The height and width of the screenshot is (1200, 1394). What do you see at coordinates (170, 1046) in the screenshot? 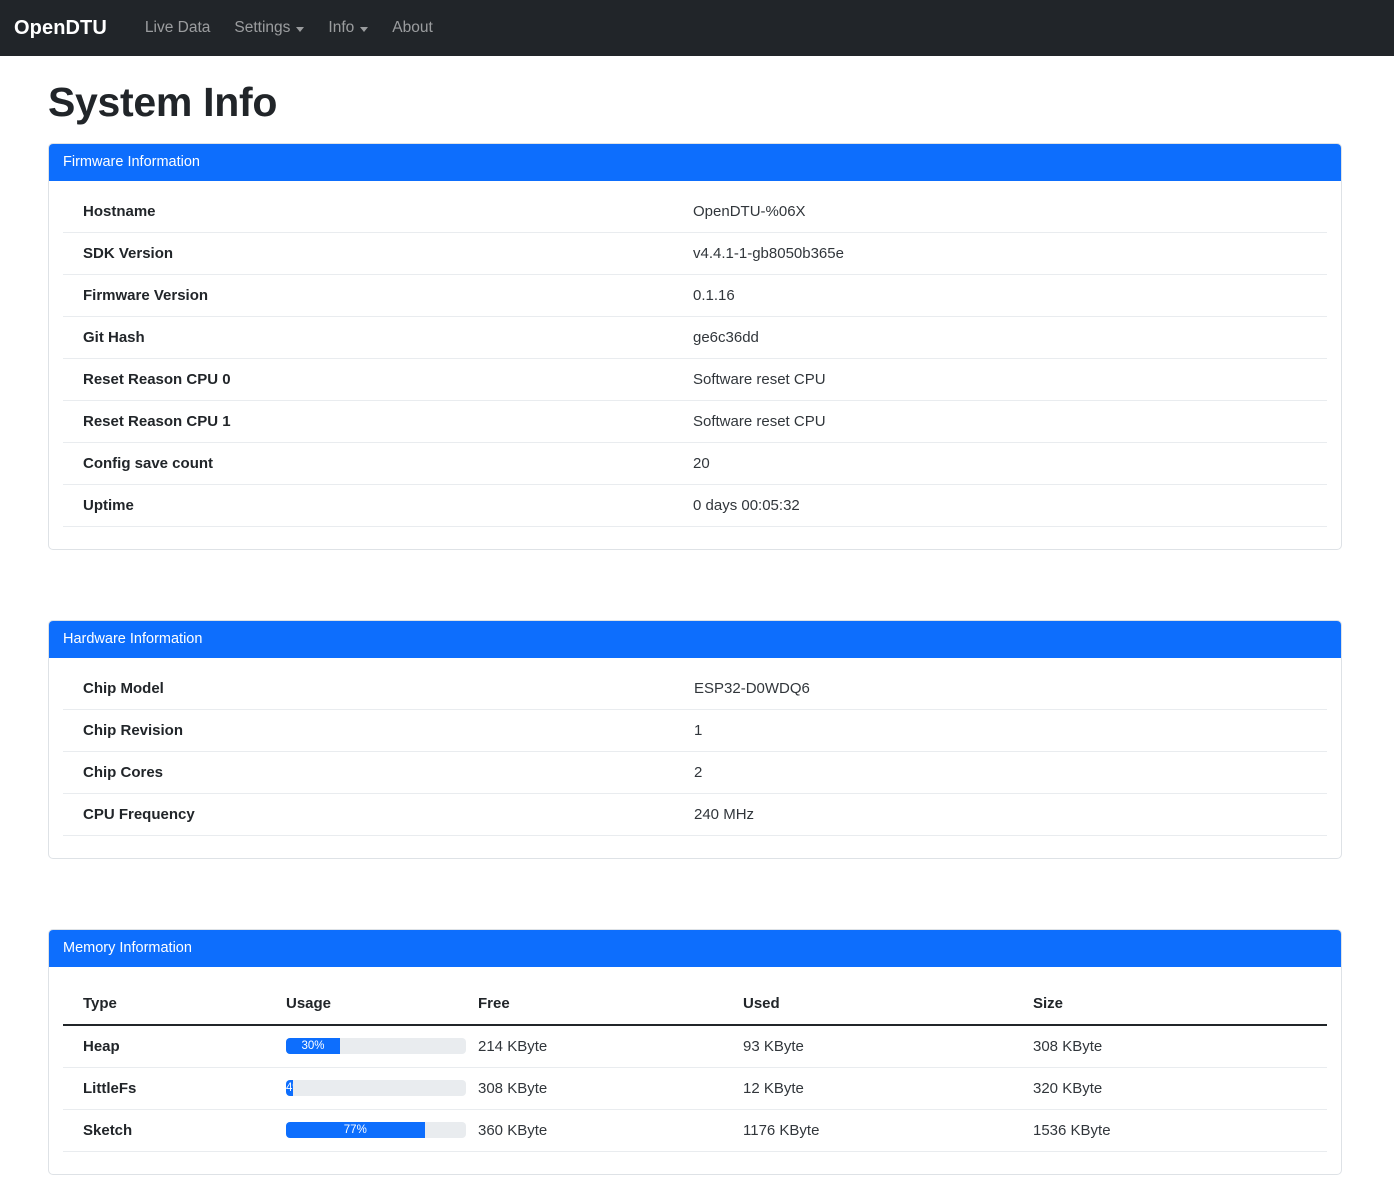
I see `memory-type-label: Heap` at bounding box center [170, 1046].